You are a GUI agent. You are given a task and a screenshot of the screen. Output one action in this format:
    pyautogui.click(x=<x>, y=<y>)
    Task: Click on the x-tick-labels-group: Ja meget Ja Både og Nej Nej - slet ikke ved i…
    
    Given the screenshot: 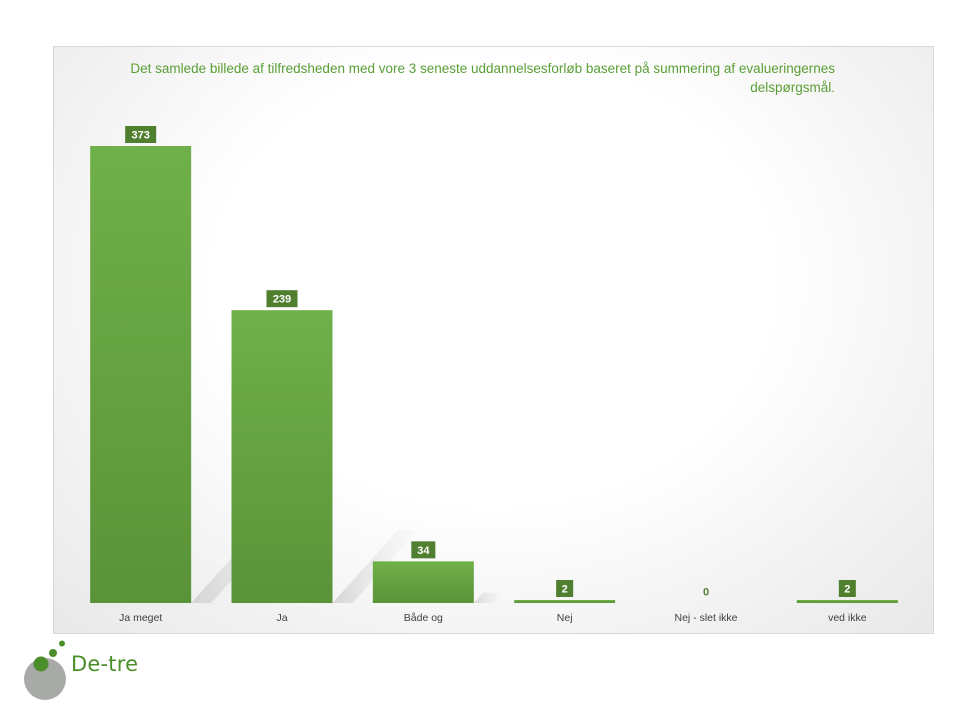 What is the action you would take?
    pyautogui.click(x=493, y=618)
    